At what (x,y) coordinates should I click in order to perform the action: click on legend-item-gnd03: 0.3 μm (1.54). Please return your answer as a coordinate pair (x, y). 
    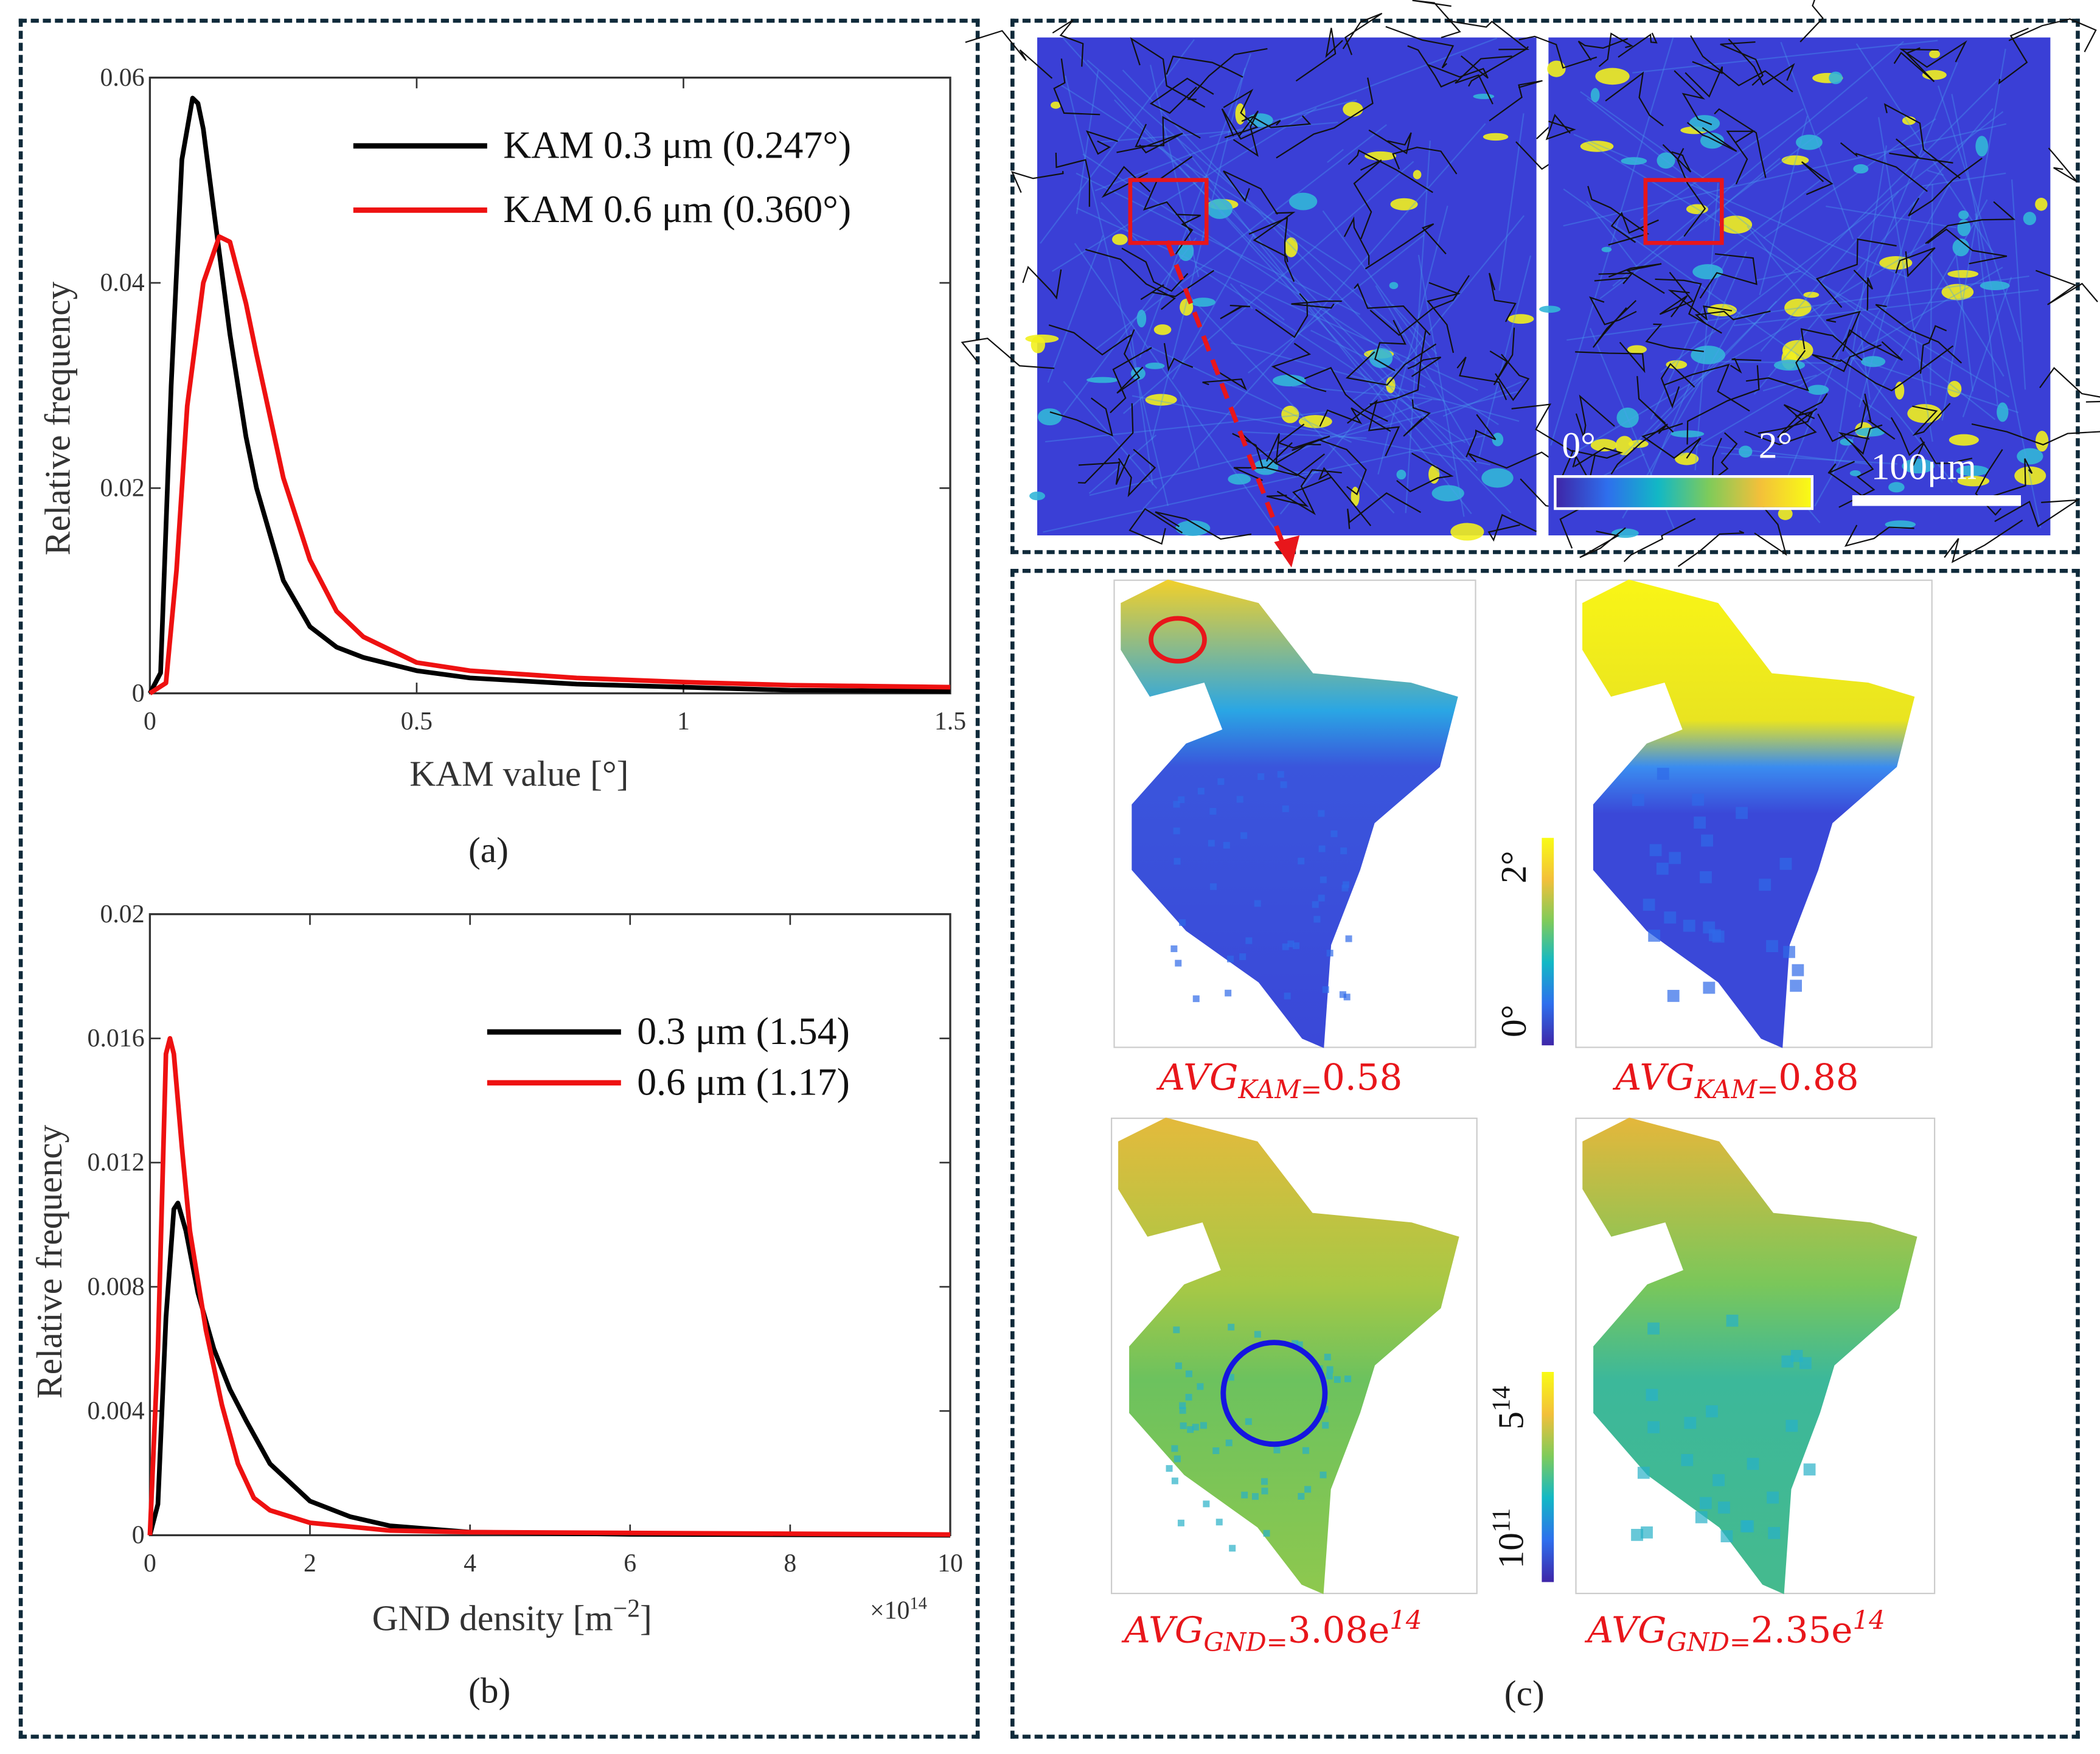
    Looking at the image, I should click on (668, 1031).